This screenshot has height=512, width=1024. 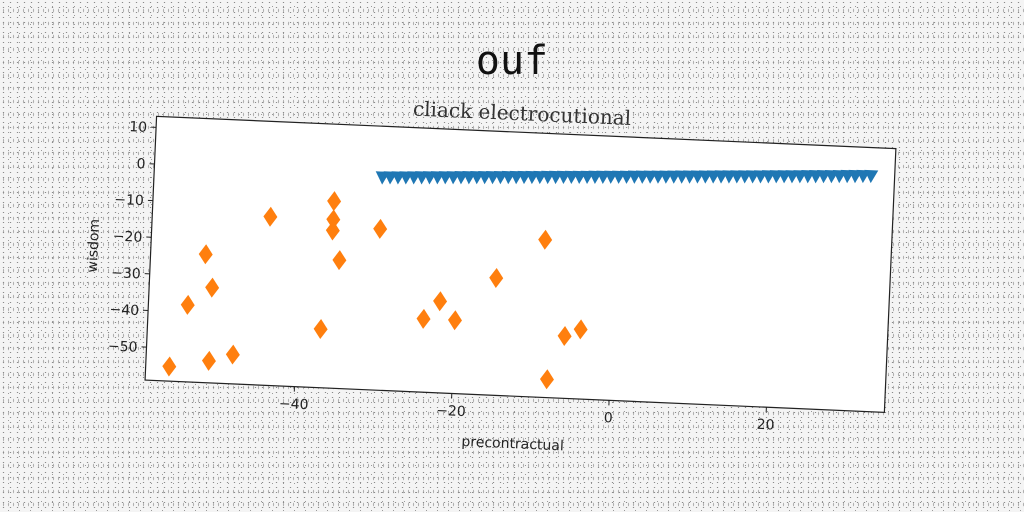 I want to click on y-tick-label: −50, so click(x=123, y=346).